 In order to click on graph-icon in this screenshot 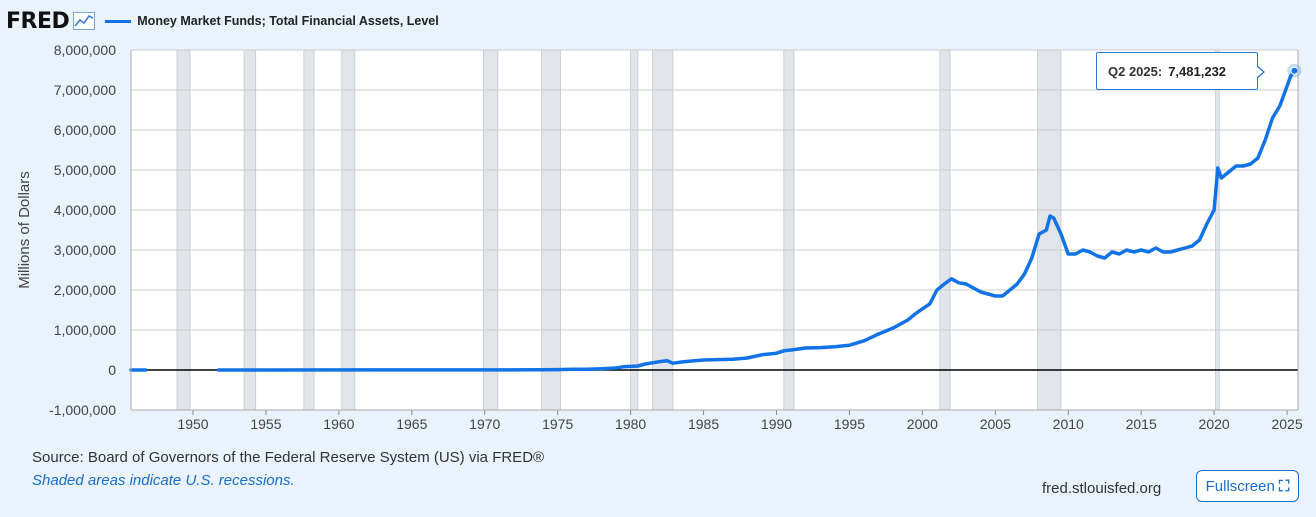, I will do `click(84, 21)`.